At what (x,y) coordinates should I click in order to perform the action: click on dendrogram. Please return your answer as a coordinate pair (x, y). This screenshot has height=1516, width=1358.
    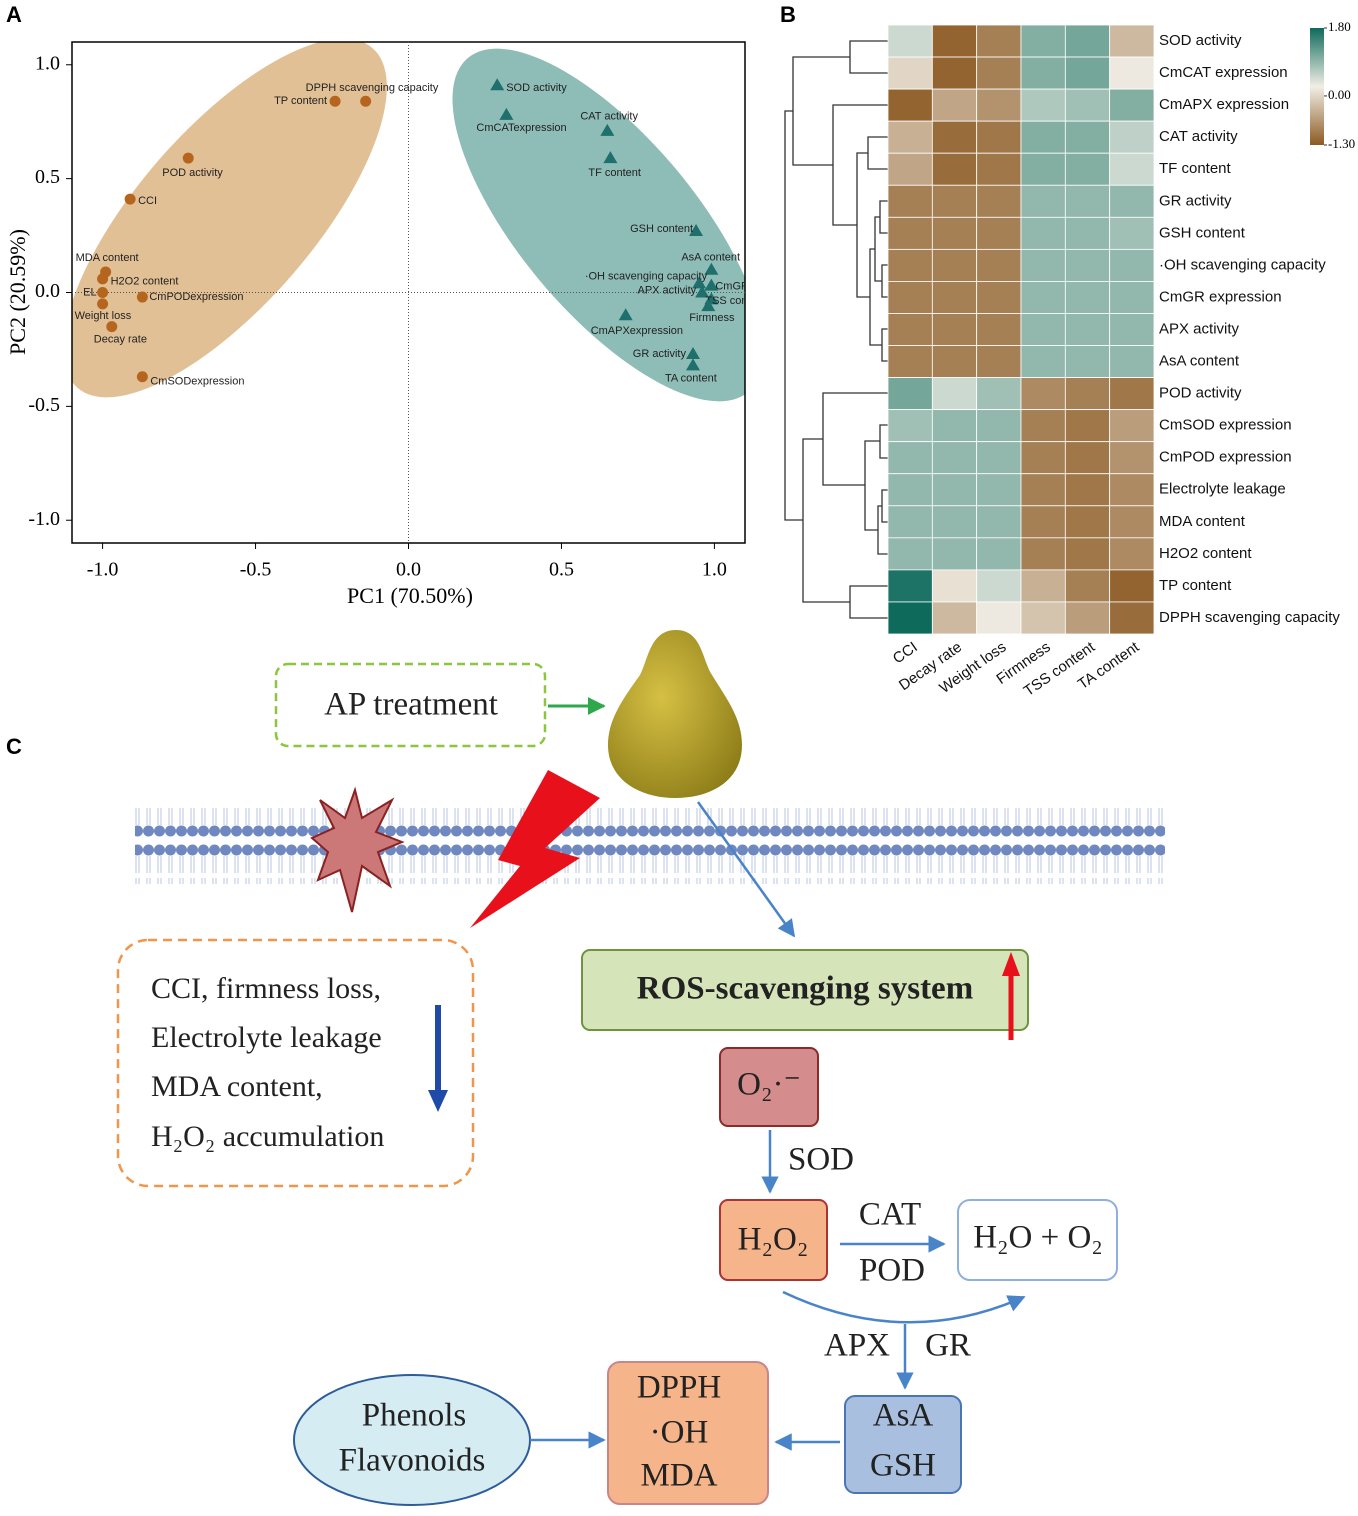
    Looking at the image, I should click on (836, 329).